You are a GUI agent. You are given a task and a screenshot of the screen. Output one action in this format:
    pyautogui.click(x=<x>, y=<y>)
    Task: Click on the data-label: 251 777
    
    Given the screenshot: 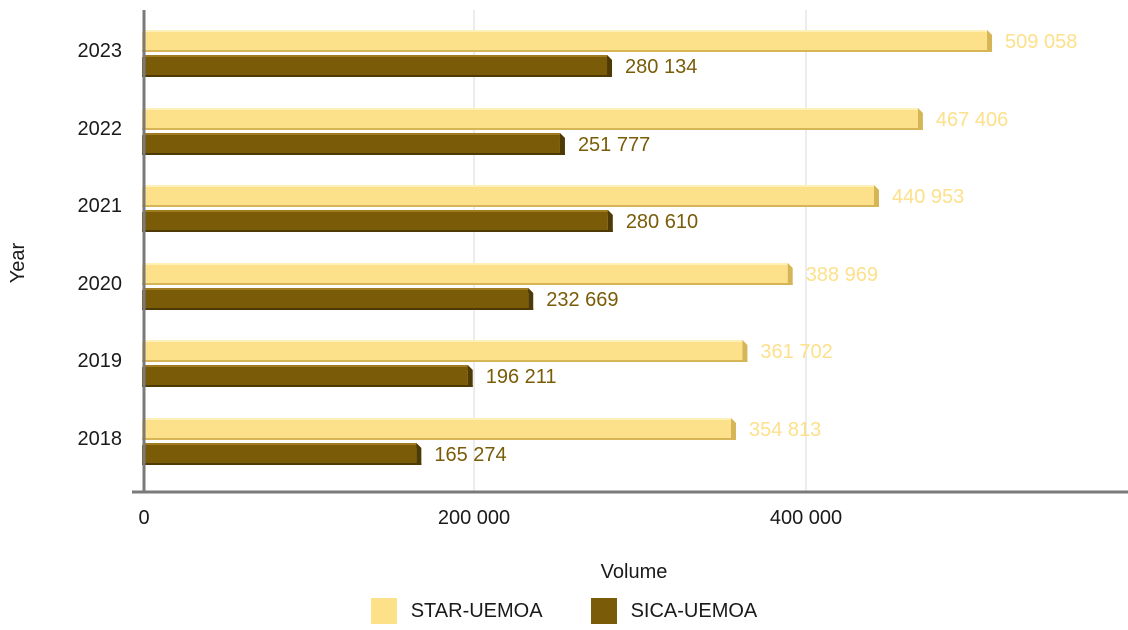 What is the action you would take?
    pyautogui.click(x=614, y=145)
    